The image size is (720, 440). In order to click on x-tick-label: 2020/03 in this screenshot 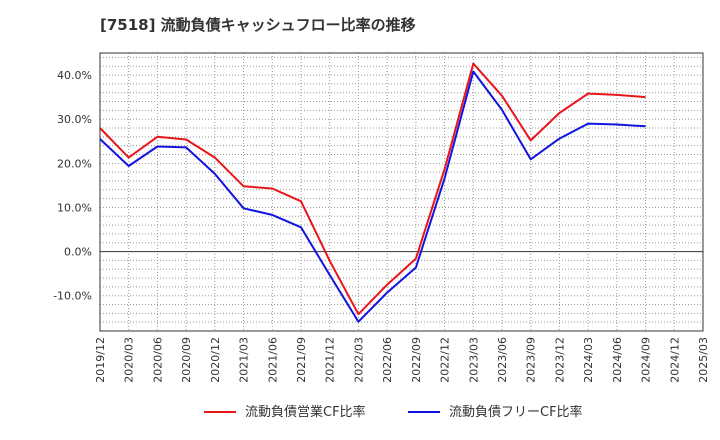, I will do `click(129, 360)`.